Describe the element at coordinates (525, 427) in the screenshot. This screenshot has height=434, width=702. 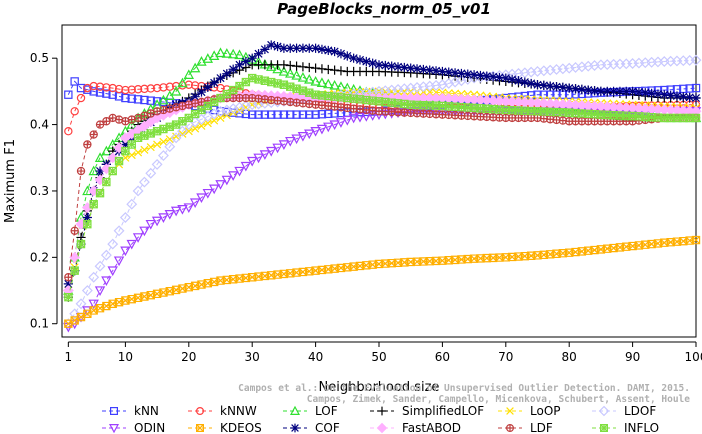
I see `legend-item-ldf: LDF` at that location.